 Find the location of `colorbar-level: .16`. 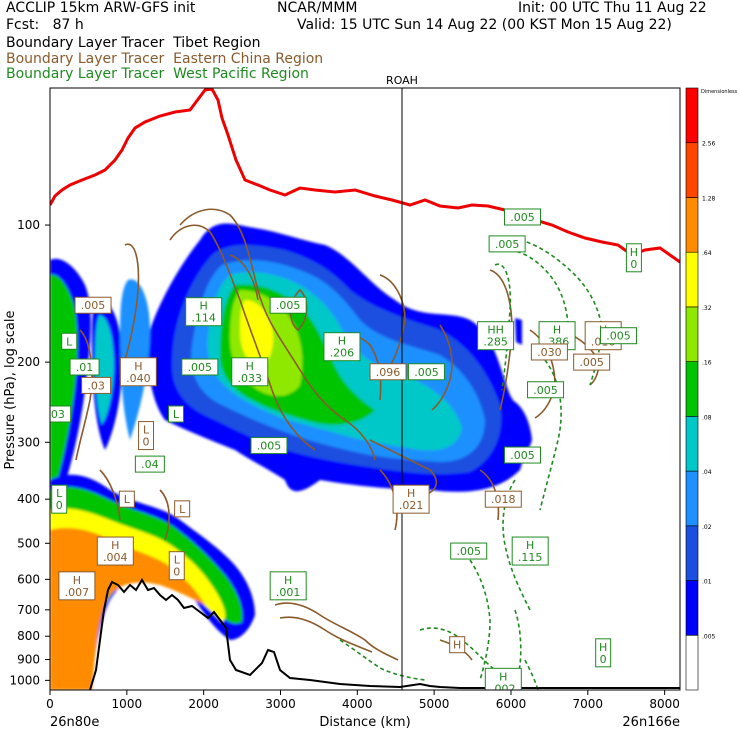

colorbar-level: .16 is located at coordinates (707, 363).